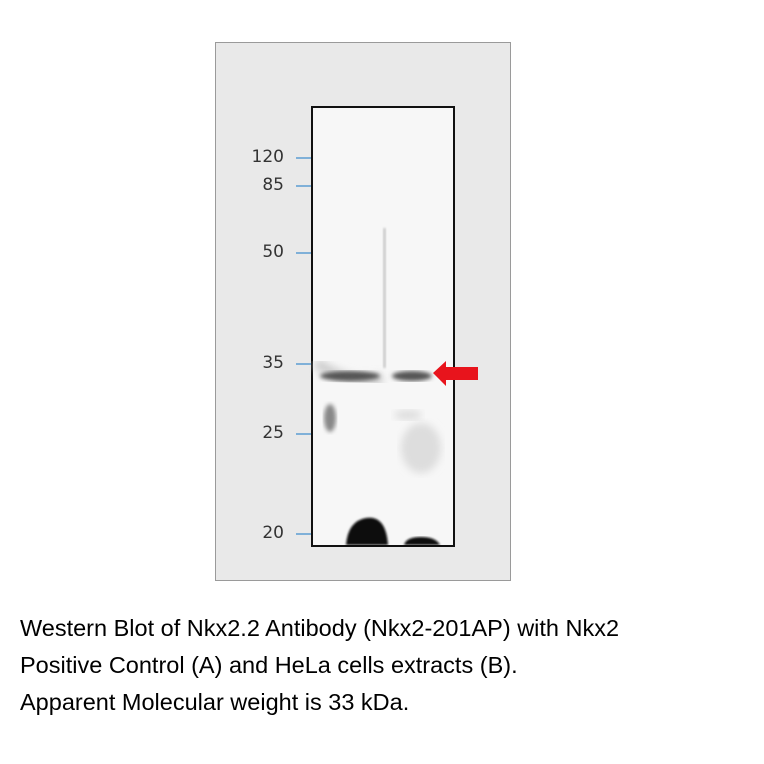  What do you see at coordinates (350, 376) in the screenshot?
I see `band-lane-a-33kda` at bounding box center [350, 376].